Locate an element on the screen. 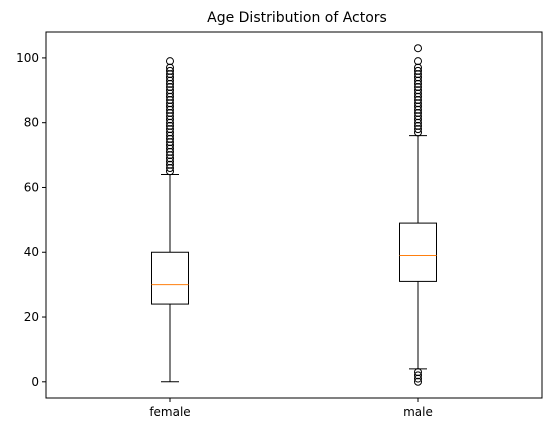  y-tick-label: 100 is located at coordinates (27, 58).